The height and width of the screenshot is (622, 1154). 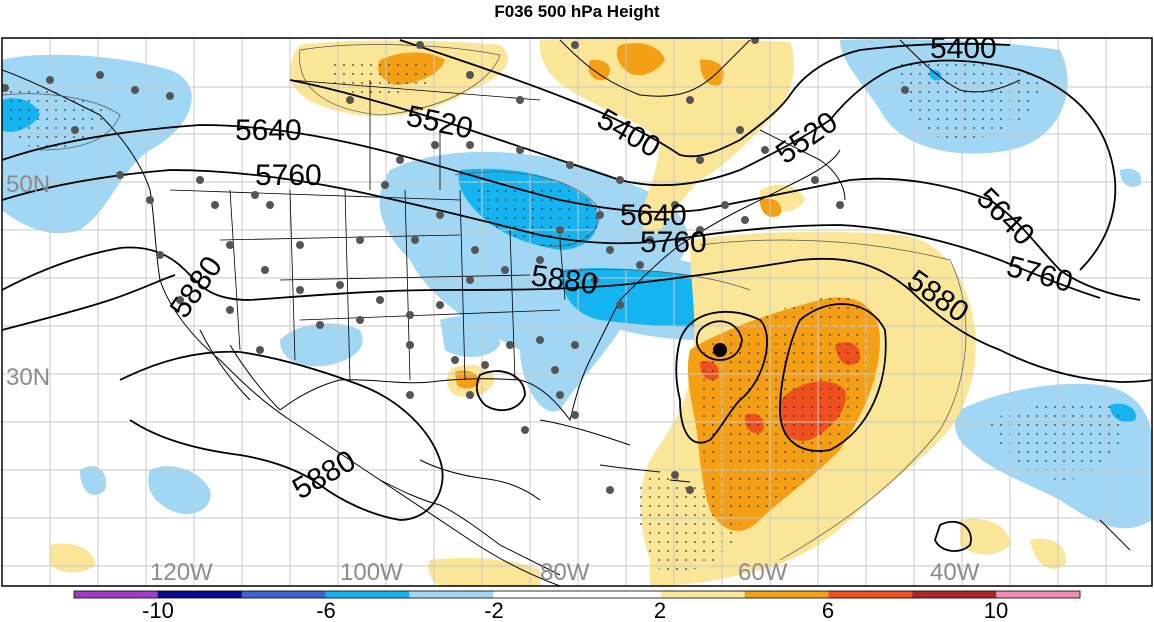 What do you see at coordinates (565, 572) in the screenshot?
I see `lon-label-80w: 80W` at bounding box center [565, 572].